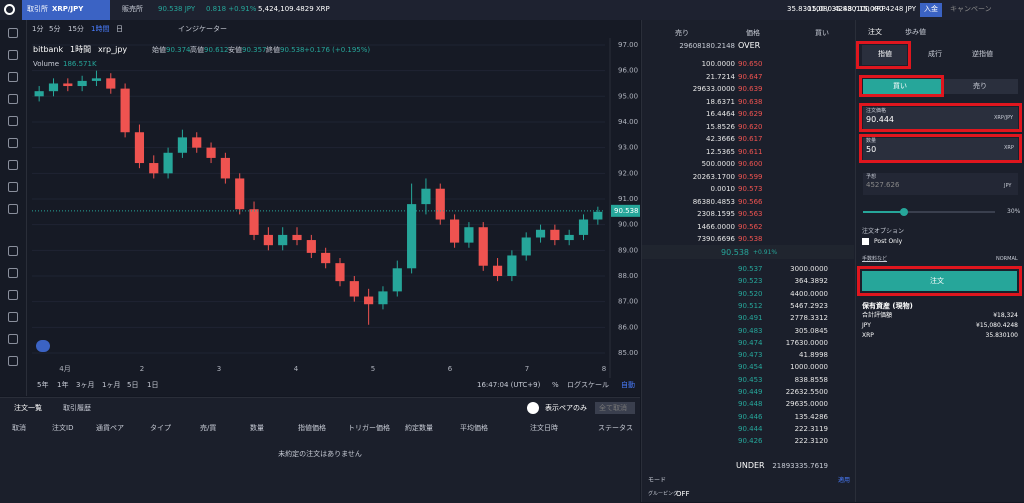  I want to click on price-input, so click(940, 118).